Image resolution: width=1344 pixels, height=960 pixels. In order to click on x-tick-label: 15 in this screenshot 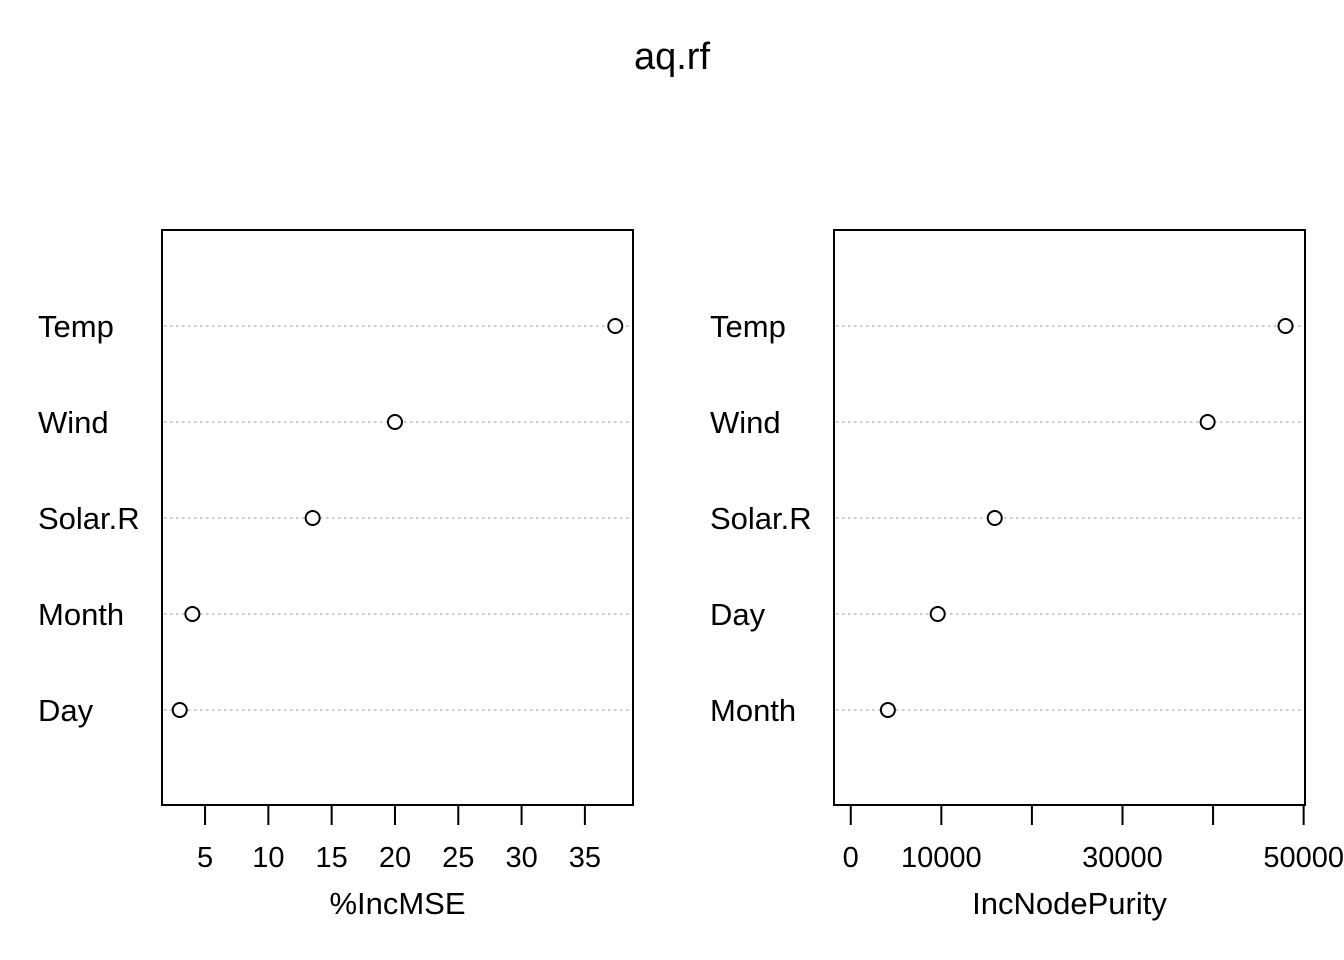, I will do `click(332, 858)`.